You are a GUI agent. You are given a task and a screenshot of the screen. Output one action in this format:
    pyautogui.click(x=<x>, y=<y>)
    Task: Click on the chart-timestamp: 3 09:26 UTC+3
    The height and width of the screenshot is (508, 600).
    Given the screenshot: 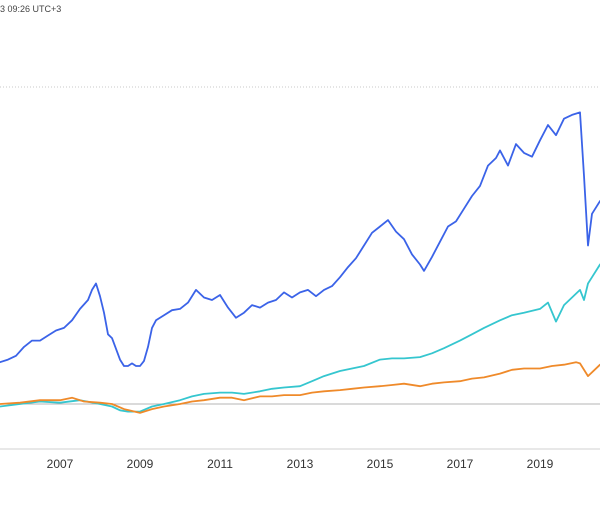 What is the action you would take?
    pyautogui.click(x=31, y=9)
    